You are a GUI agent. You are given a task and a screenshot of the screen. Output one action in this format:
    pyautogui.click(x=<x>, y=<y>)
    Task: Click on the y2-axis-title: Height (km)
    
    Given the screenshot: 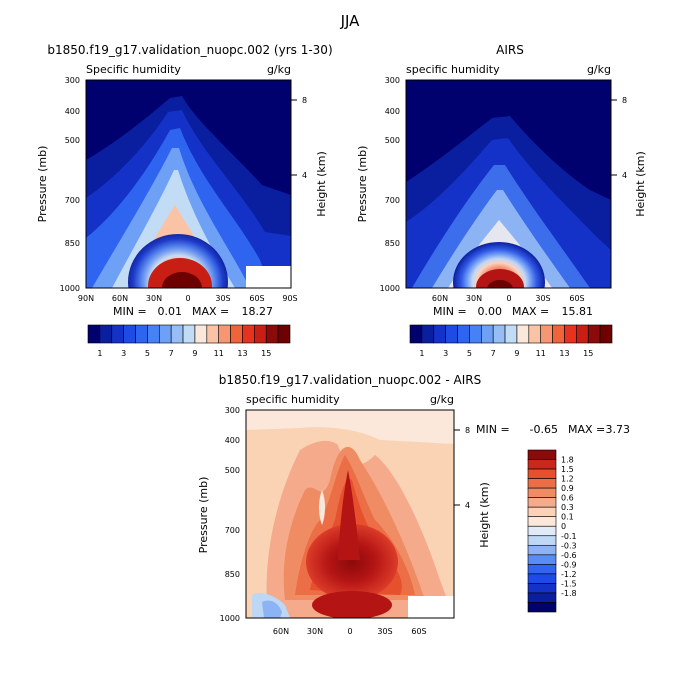 What is the action you would take?
    pyautogui.click(x=484, y=515)
    